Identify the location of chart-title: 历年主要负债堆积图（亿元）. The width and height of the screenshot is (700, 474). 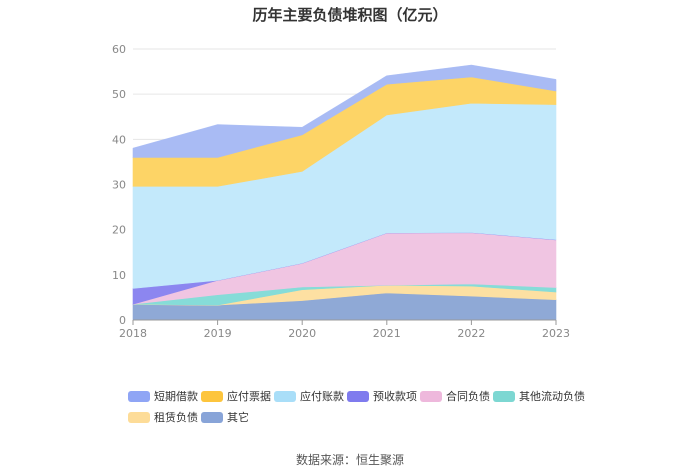
(350, 15).